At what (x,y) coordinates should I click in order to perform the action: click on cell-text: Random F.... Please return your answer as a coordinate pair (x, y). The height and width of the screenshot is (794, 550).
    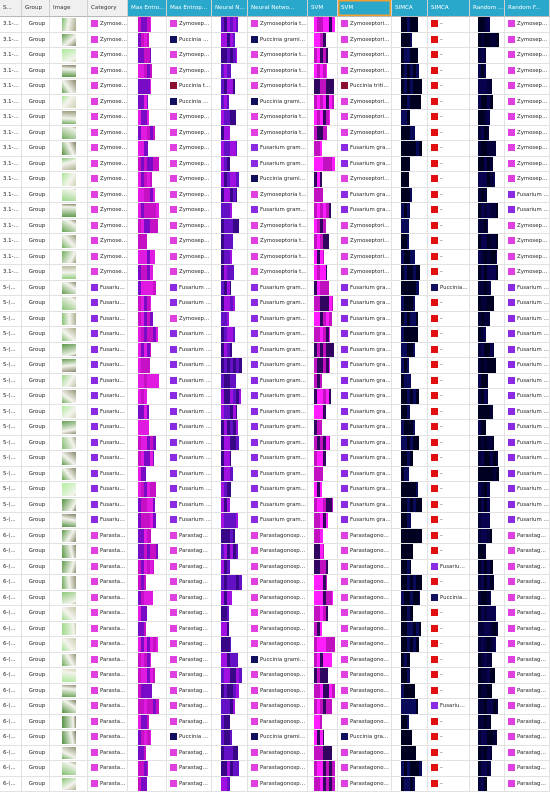
    Looking at the image, I should click on (524, 8).